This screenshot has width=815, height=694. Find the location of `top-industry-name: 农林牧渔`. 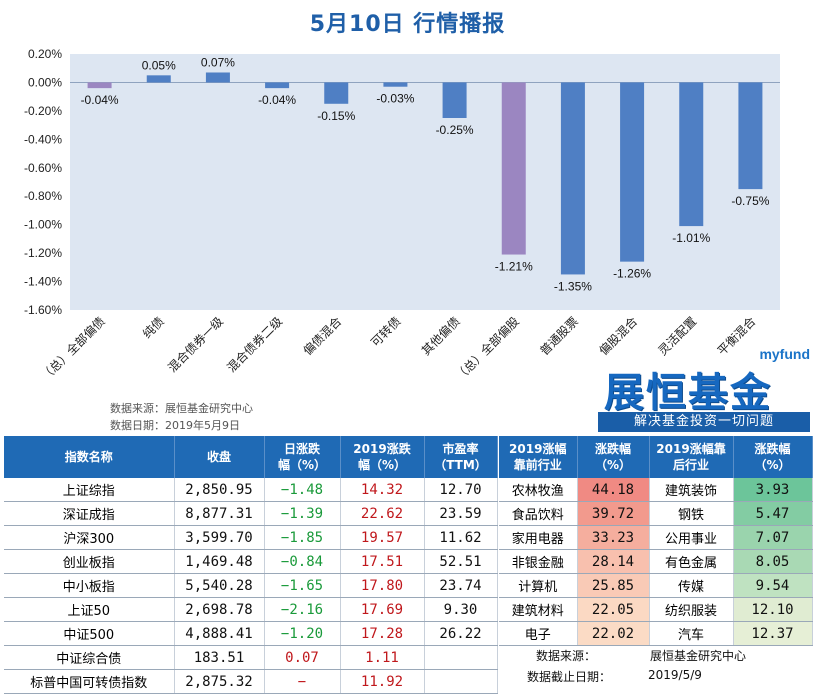

top-industry-name: 农林牧渔 is located at coordinates (538, 490).